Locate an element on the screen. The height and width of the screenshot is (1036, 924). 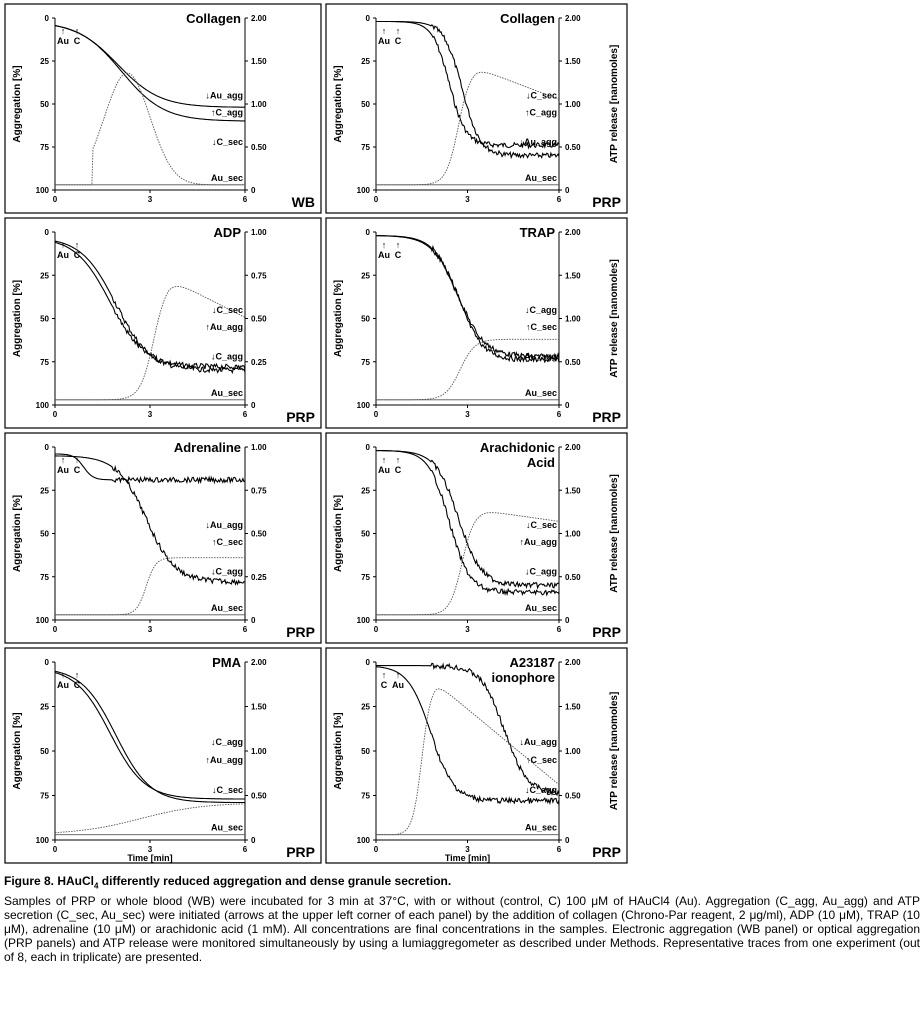
panel-title: ADP is located at coordinates (228, 232).